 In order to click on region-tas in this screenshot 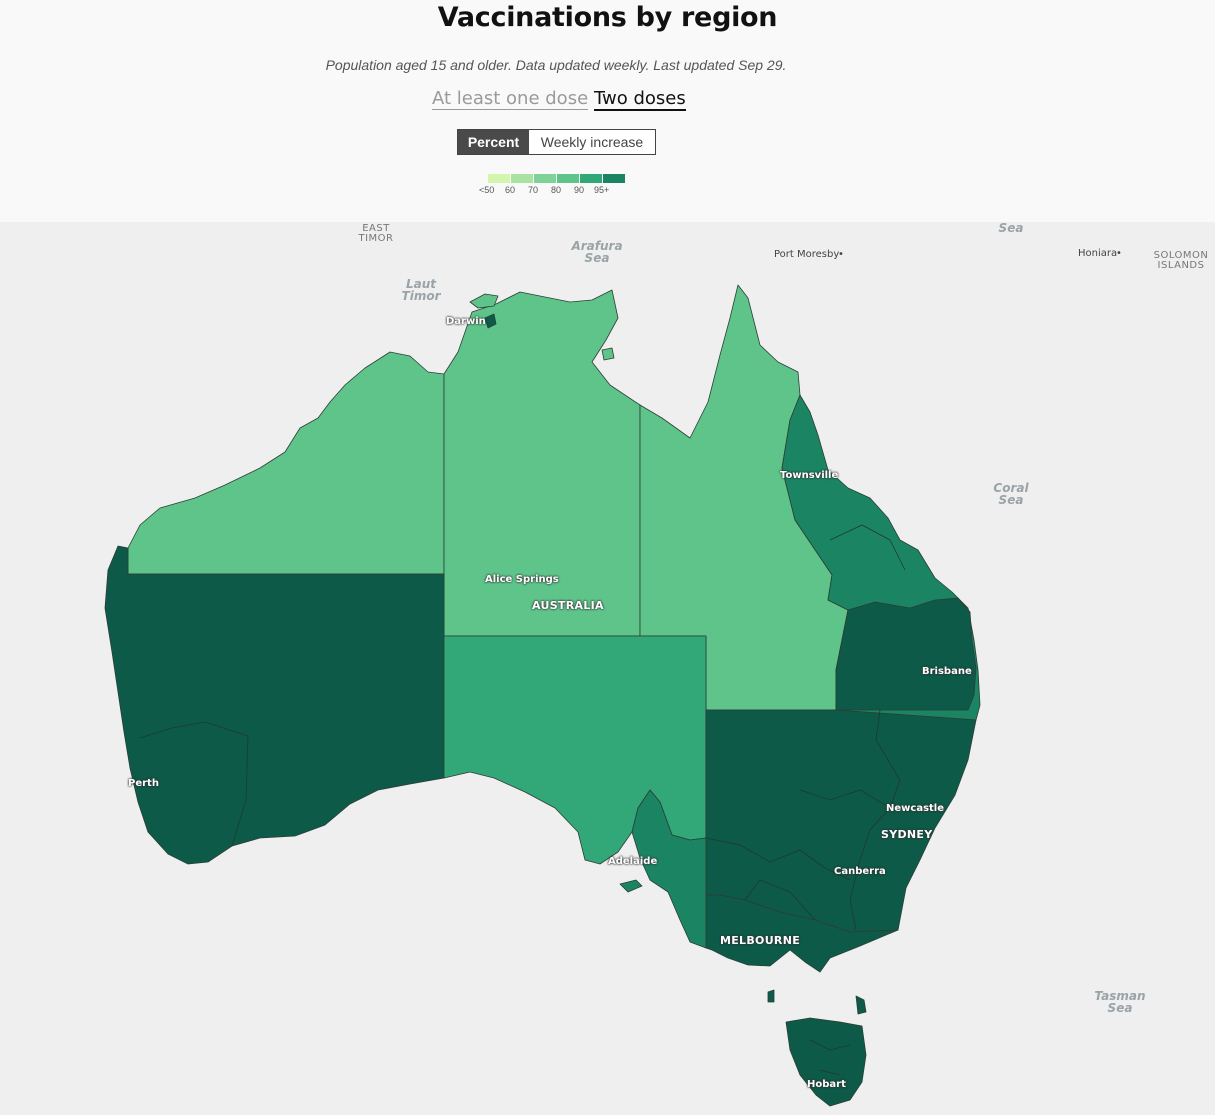, I will do `click(826, 1062)`.